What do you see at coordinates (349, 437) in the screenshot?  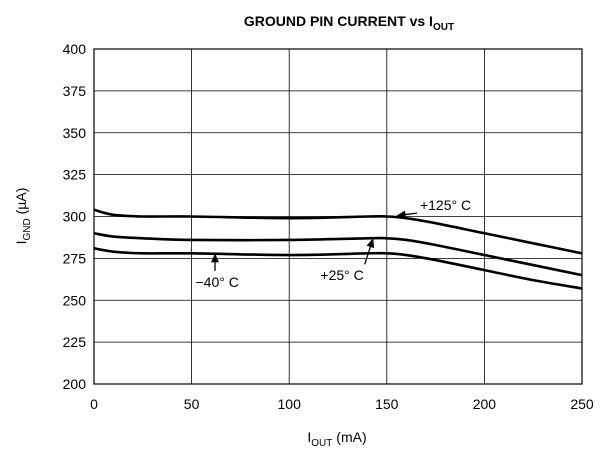 I see `x-axis-label-unit: (mA)` at bounding box center [349, 437].